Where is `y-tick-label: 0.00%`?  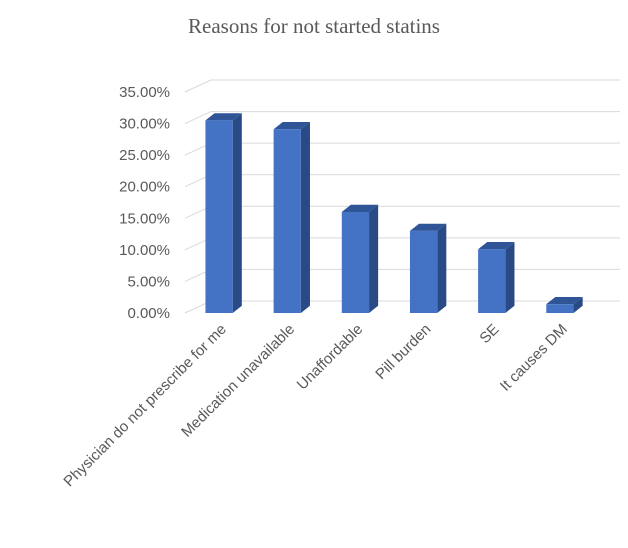 y-tick-label: 0.00% is located at coordinates (148, 313).